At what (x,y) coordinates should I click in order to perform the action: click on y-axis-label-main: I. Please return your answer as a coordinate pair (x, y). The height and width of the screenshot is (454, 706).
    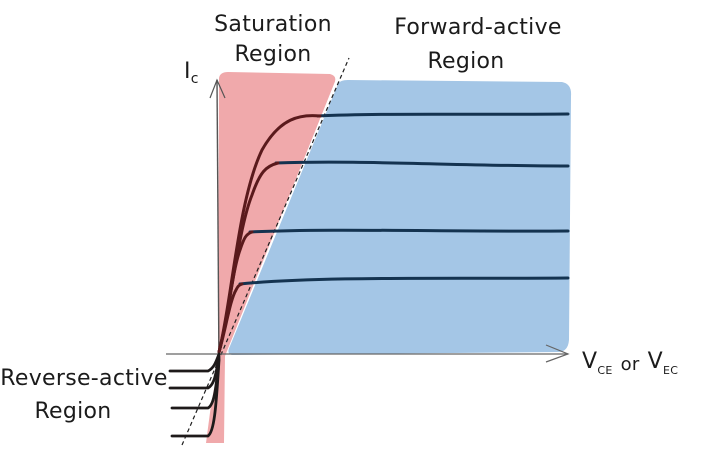
    Looking at the image, I should click on (187, 71).